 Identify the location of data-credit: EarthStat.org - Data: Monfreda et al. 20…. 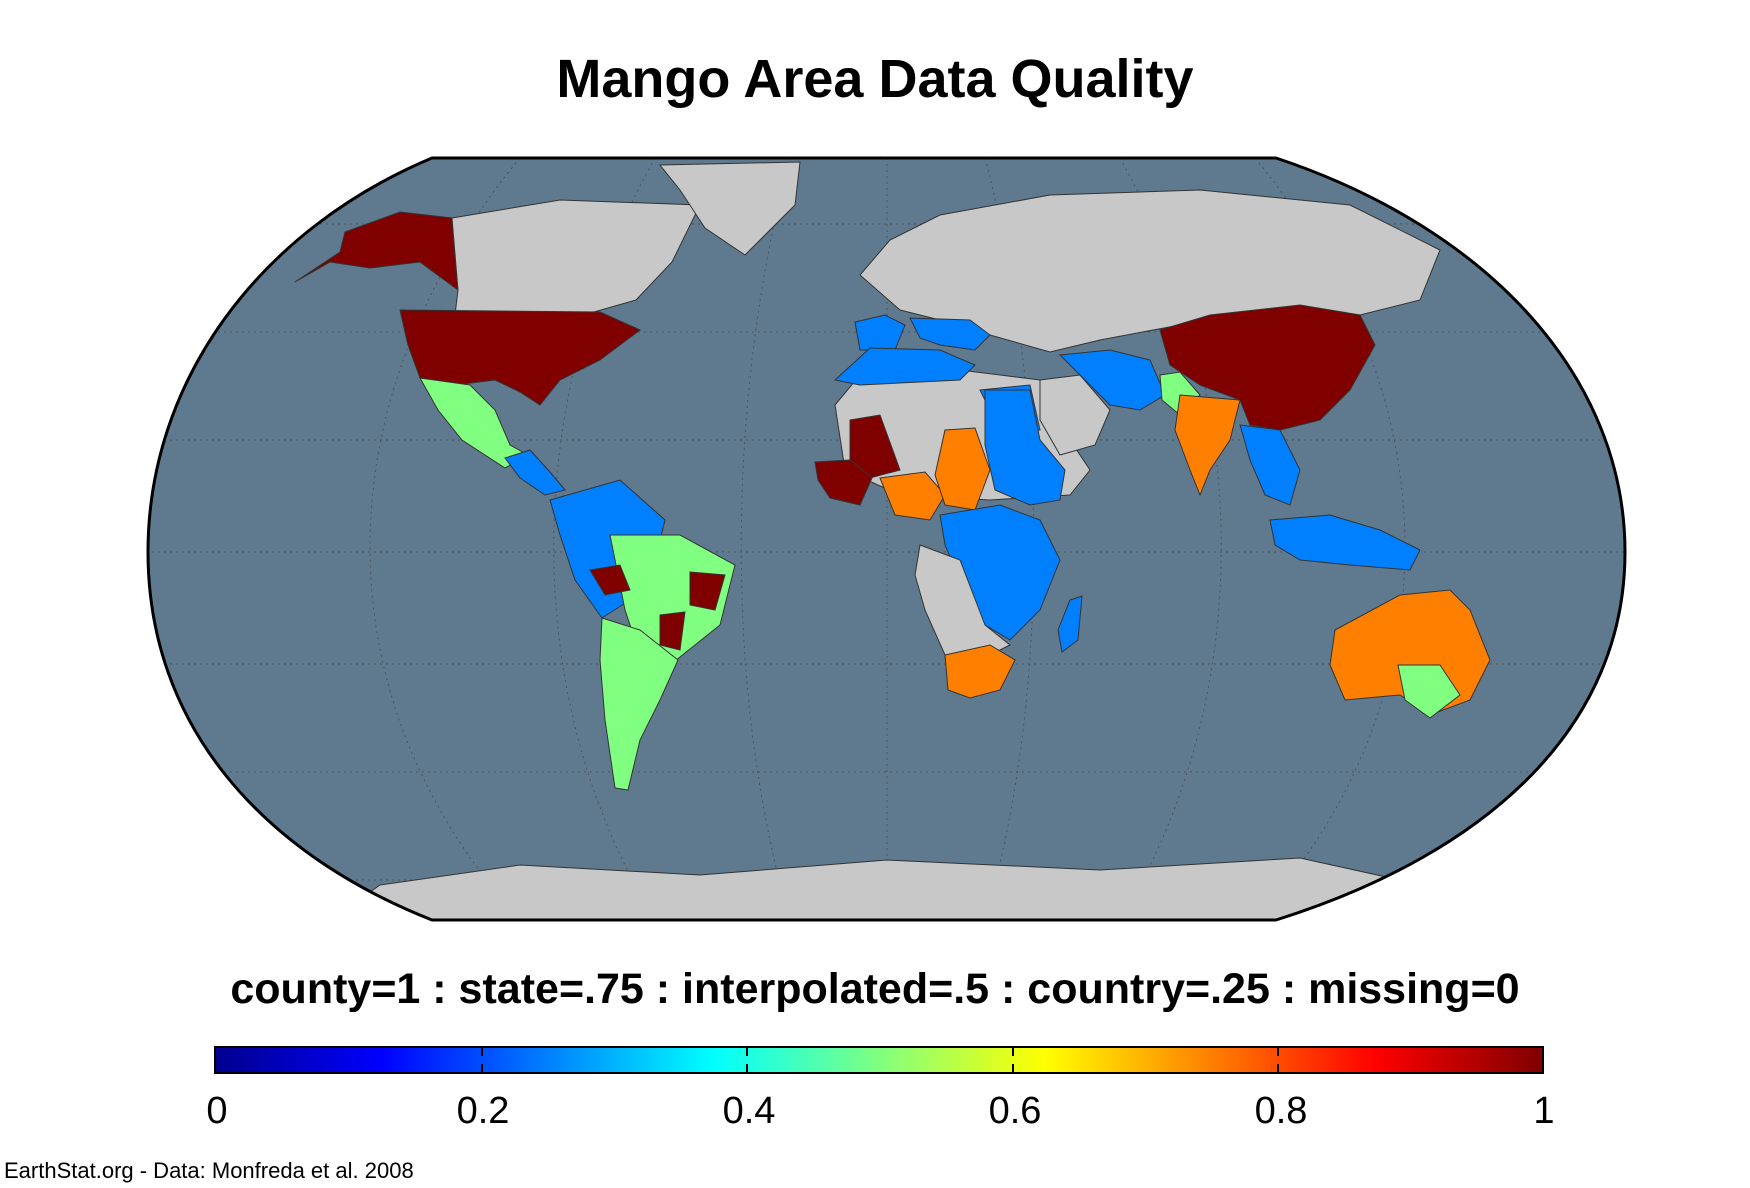
(209, 1170).